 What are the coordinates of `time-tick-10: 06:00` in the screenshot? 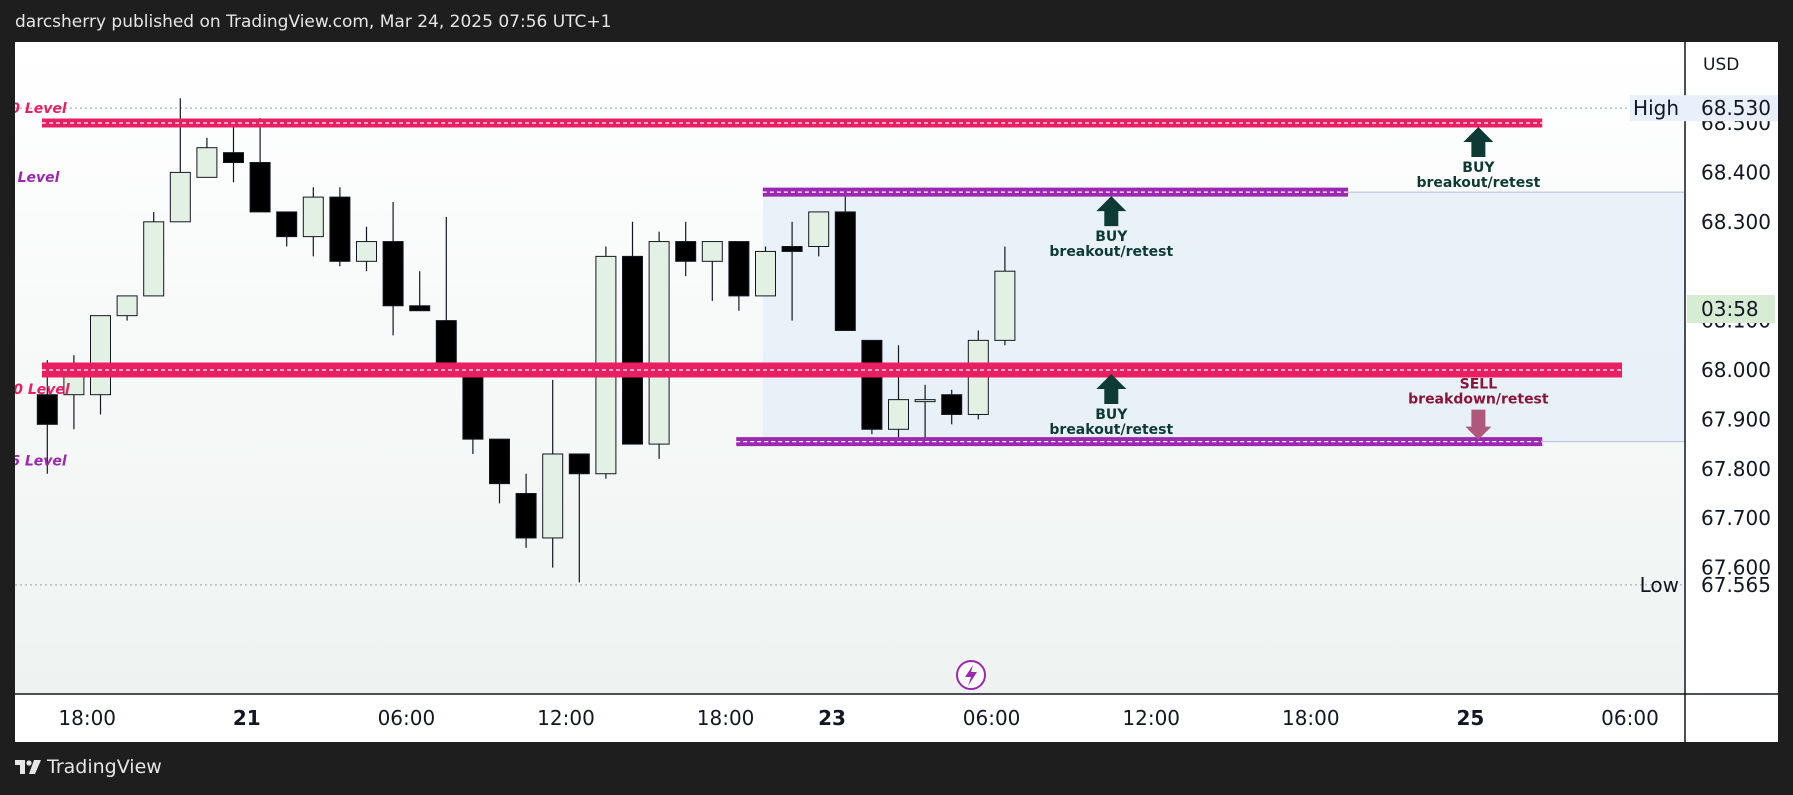 It's located at (1630, 718).